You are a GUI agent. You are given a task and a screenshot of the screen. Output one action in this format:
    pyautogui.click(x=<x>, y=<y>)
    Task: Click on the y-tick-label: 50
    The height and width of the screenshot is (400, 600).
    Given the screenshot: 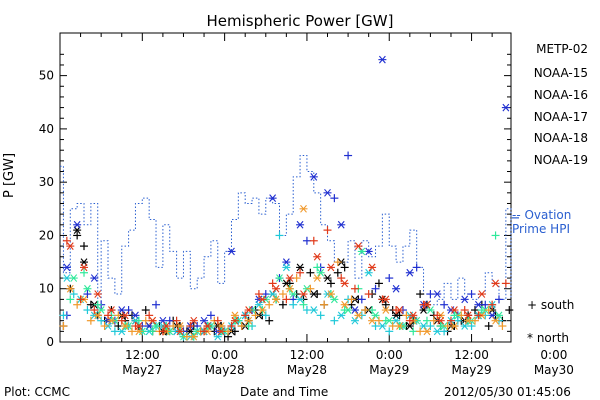 What is the action you would take?
    pyautogui.click(x=46, y=76)
    